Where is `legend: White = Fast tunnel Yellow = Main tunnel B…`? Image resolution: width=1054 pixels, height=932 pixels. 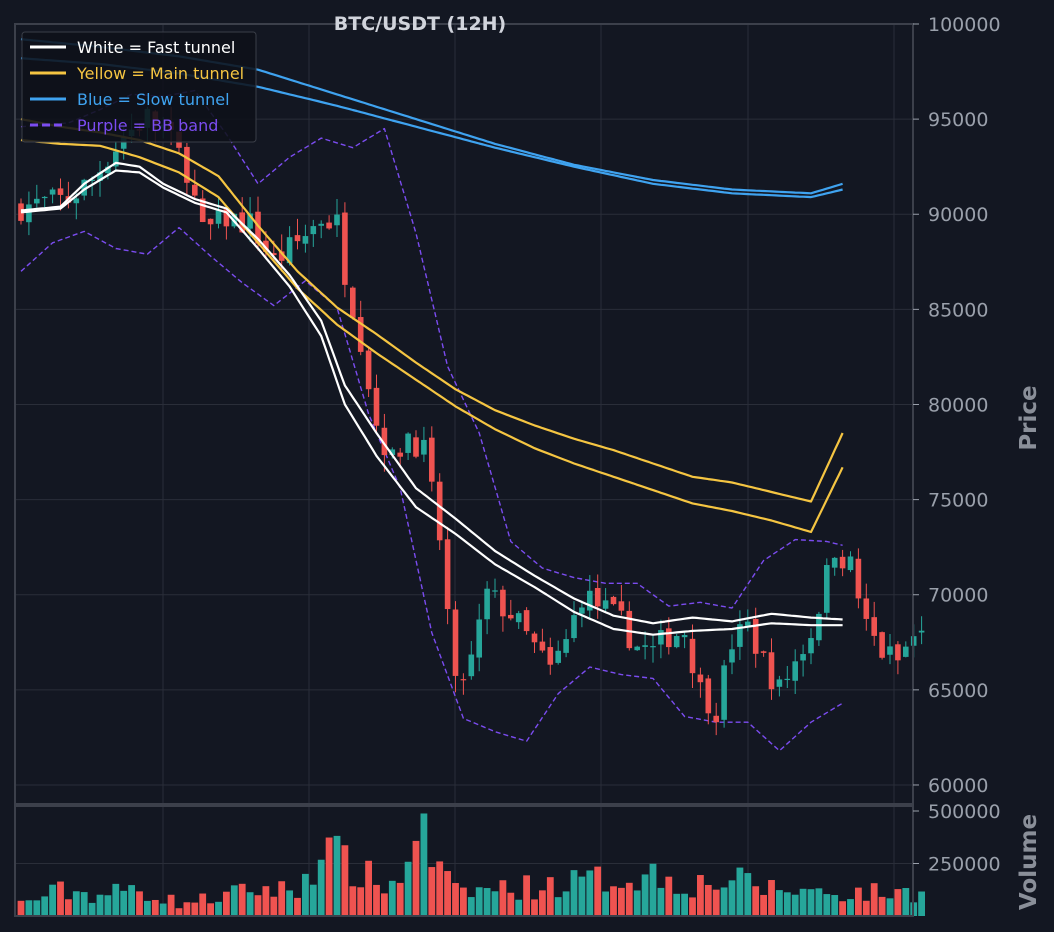 legend: White = Fast tunnel Yellow = Main tunnel B… is located at coordinates (139, 87).